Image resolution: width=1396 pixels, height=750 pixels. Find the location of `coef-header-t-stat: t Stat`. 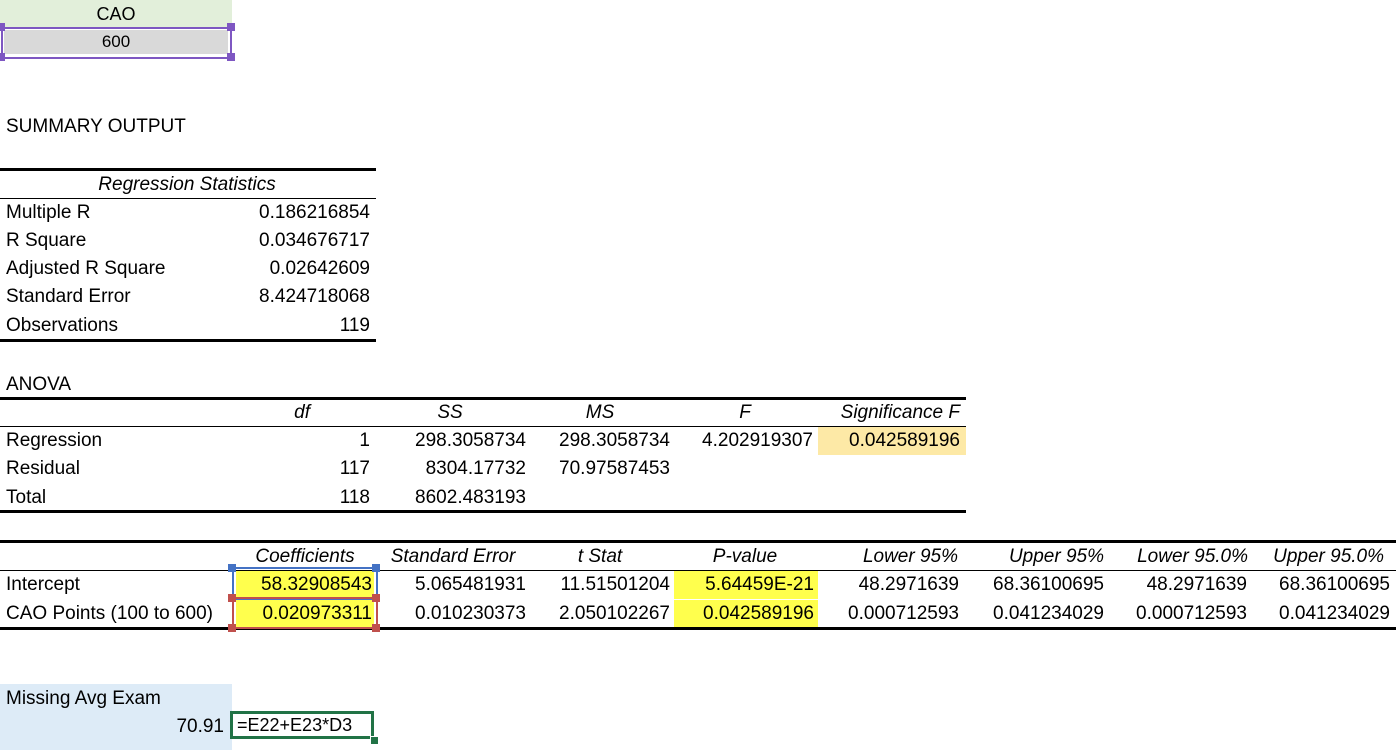

coef-header-t-stat: t Stat is located at coordinates (600, 556).